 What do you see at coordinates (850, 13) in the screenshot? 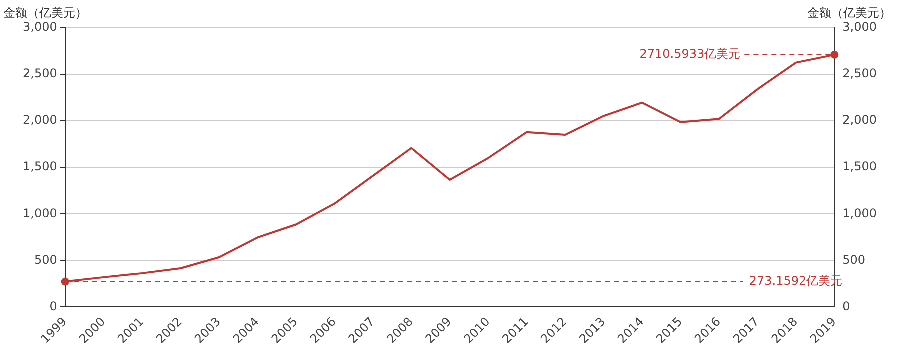
I see `y2-axis-title: 金额（亿美元）` at bounding box center [850, 13].